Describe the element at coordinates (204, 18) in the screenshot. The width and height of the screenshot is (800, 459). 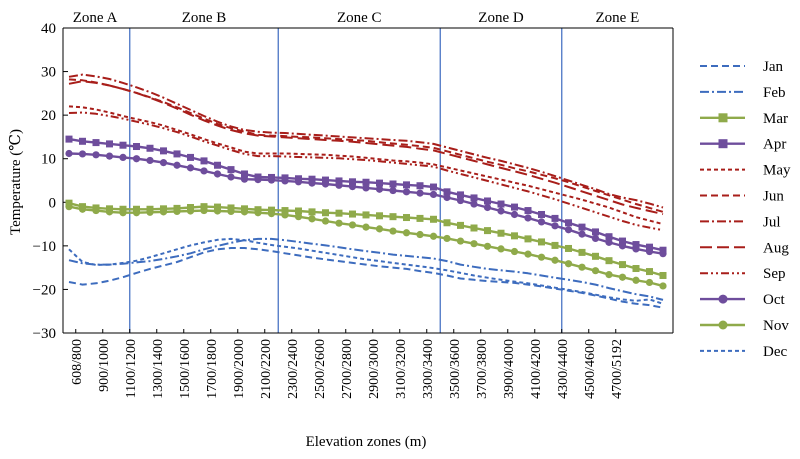
I see `zone-label: Zone B` at that location.